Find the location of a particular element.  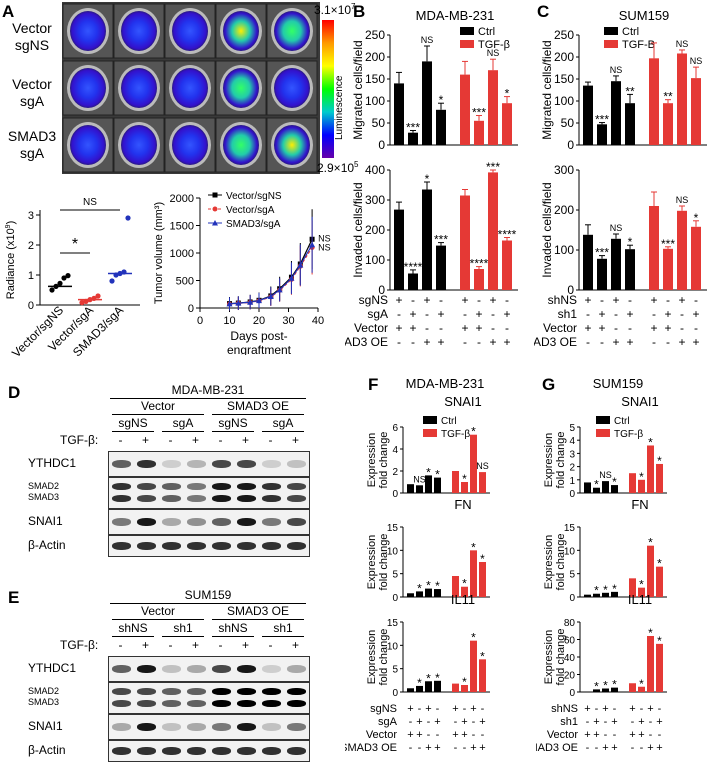

chart-ytick: 300 is located at coordinates (375, 200).